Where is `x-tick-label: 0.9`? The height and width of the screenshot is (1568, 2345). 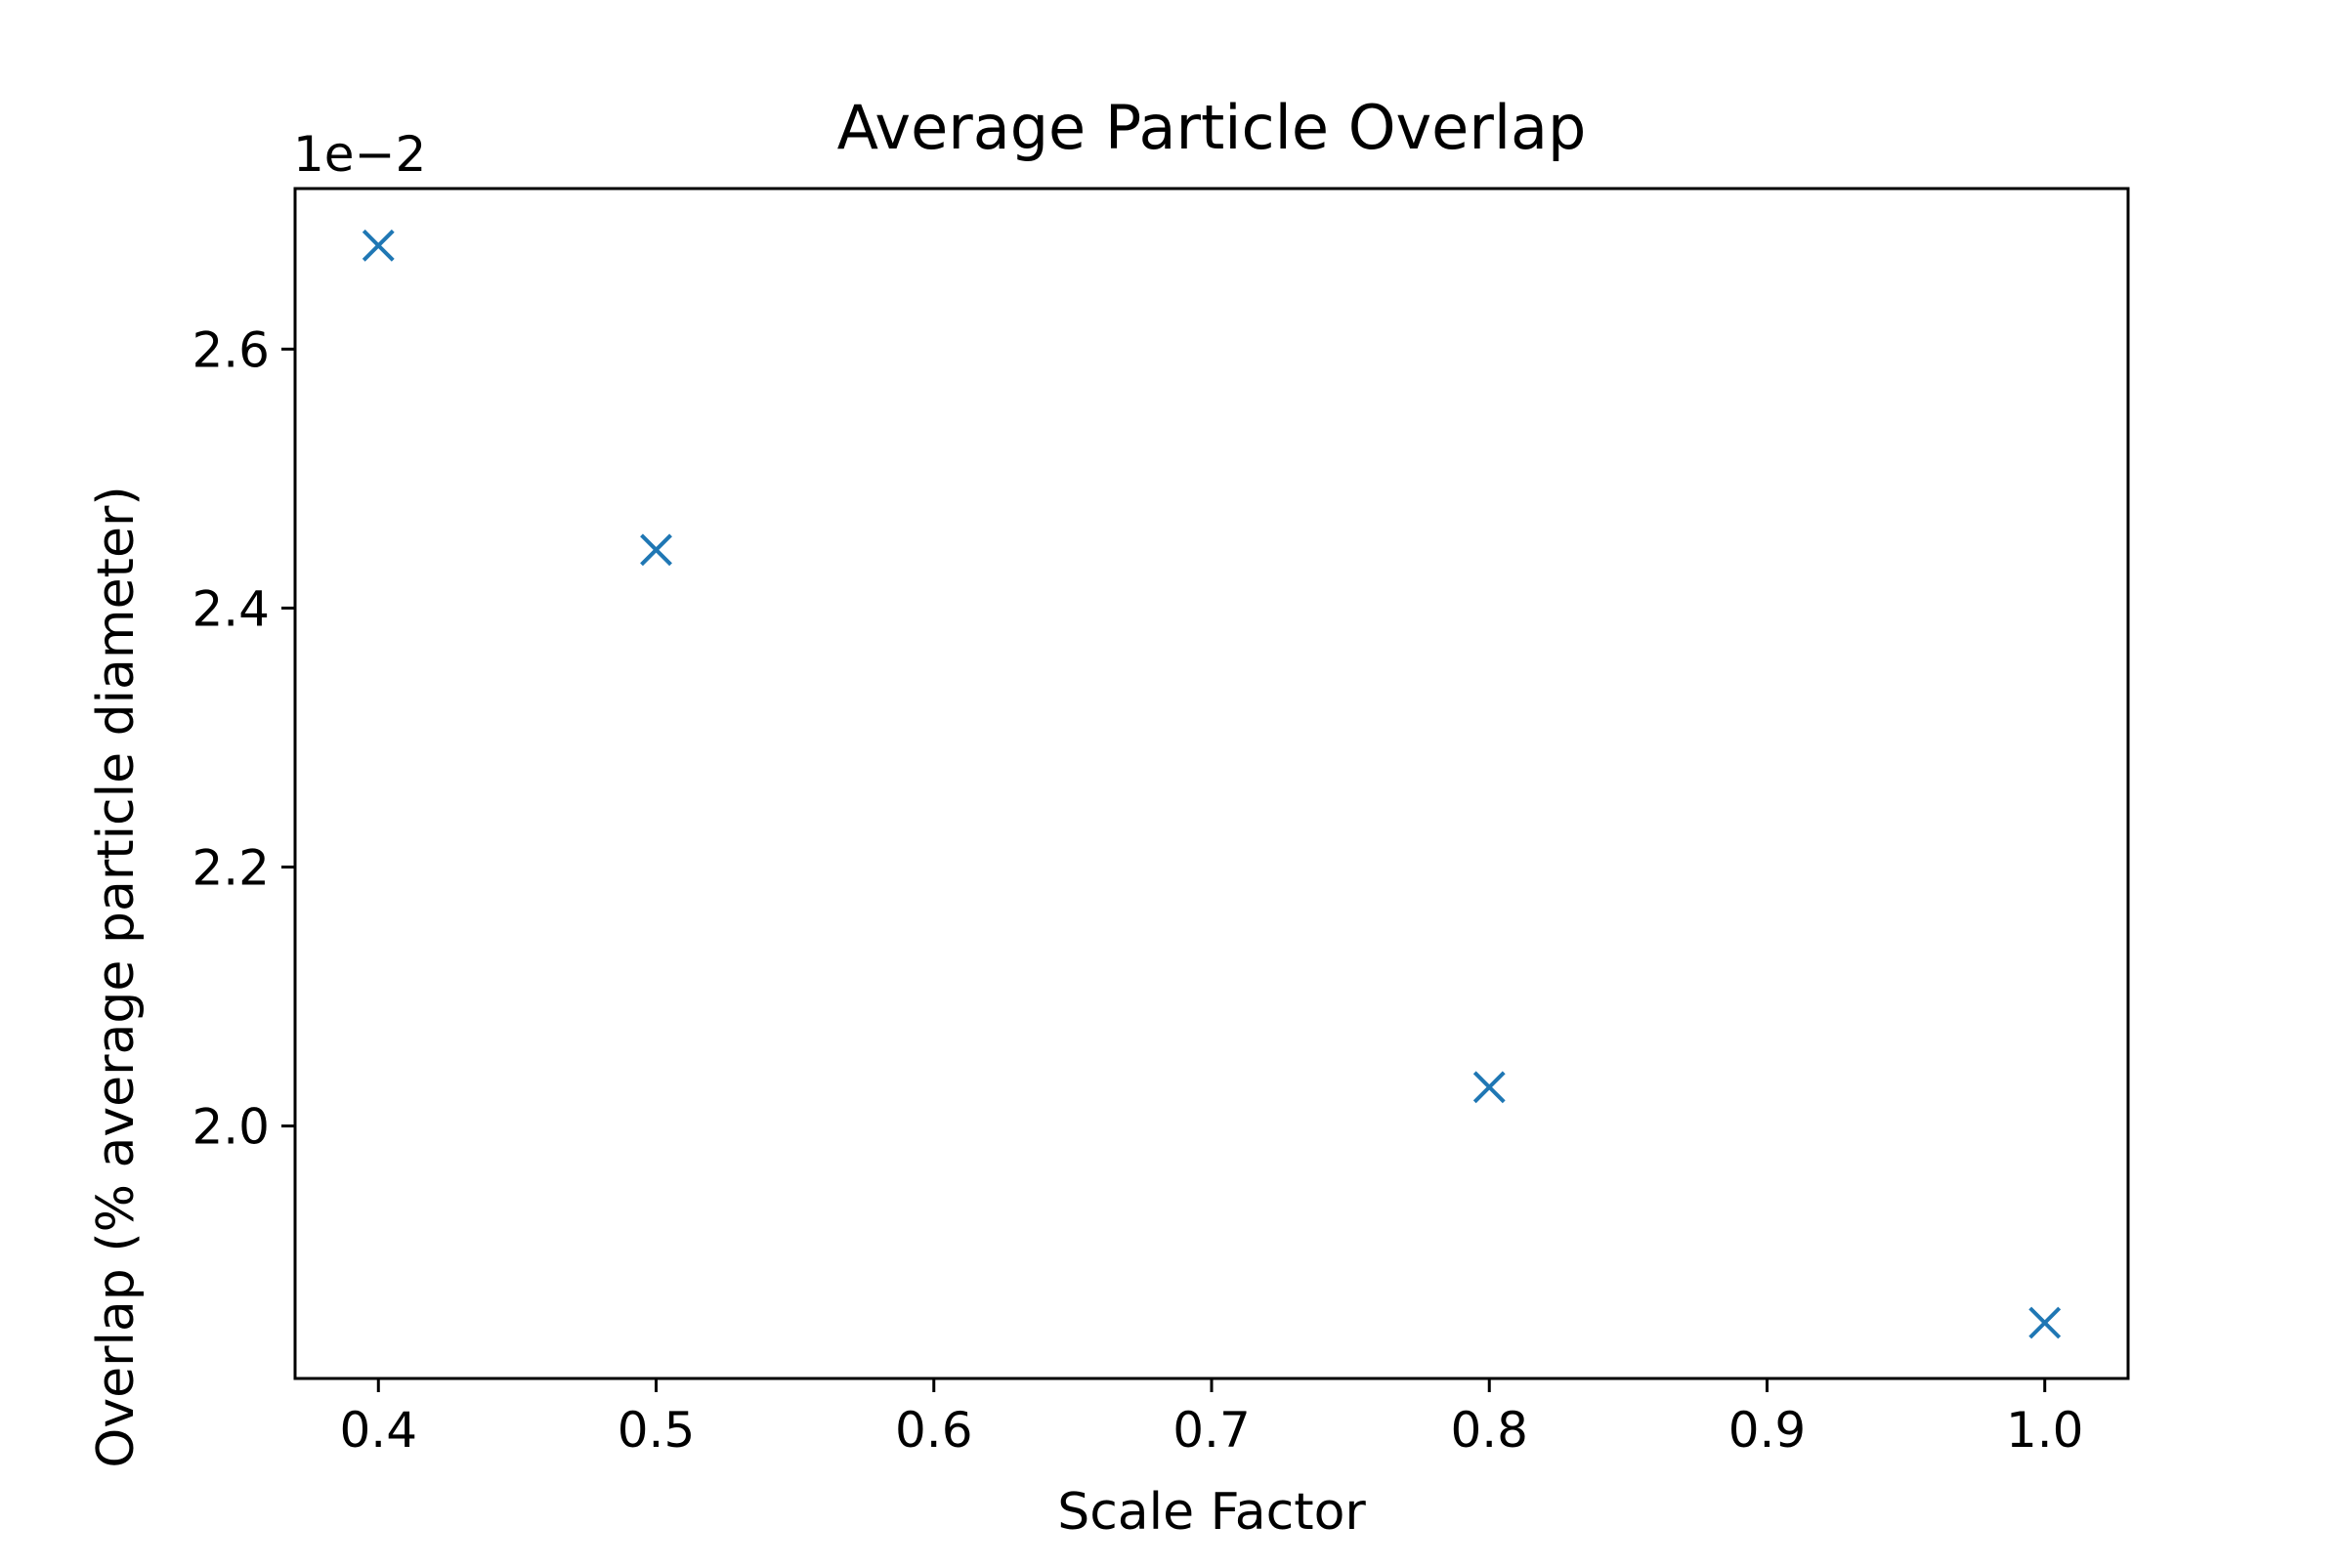 x-tick-label: 0.9 is located at coordinates (1767, 1430).